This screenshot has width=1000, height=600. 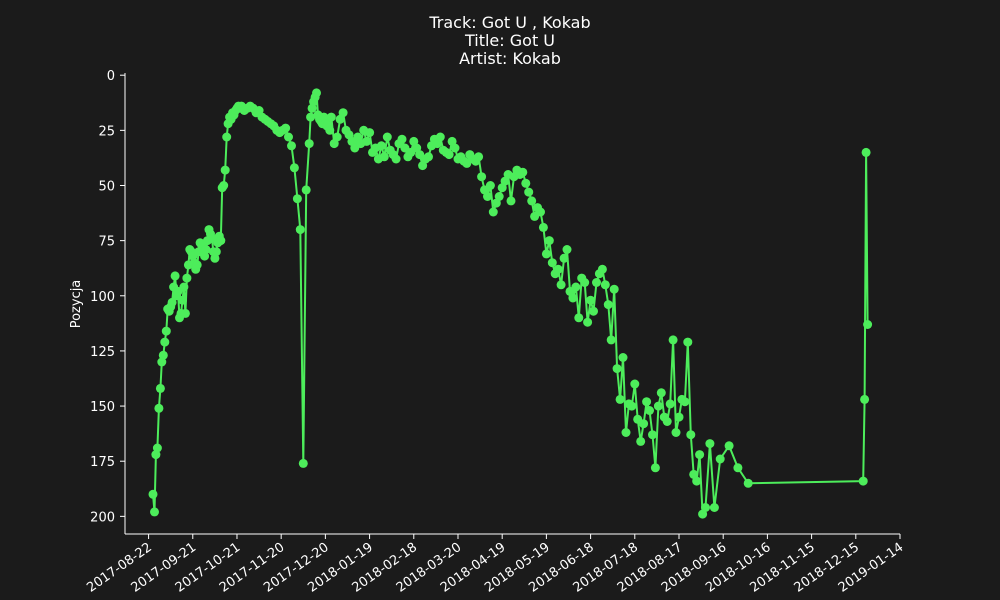 I want to click on title-line-title: Title: Got U, so click(x=509, y=40).